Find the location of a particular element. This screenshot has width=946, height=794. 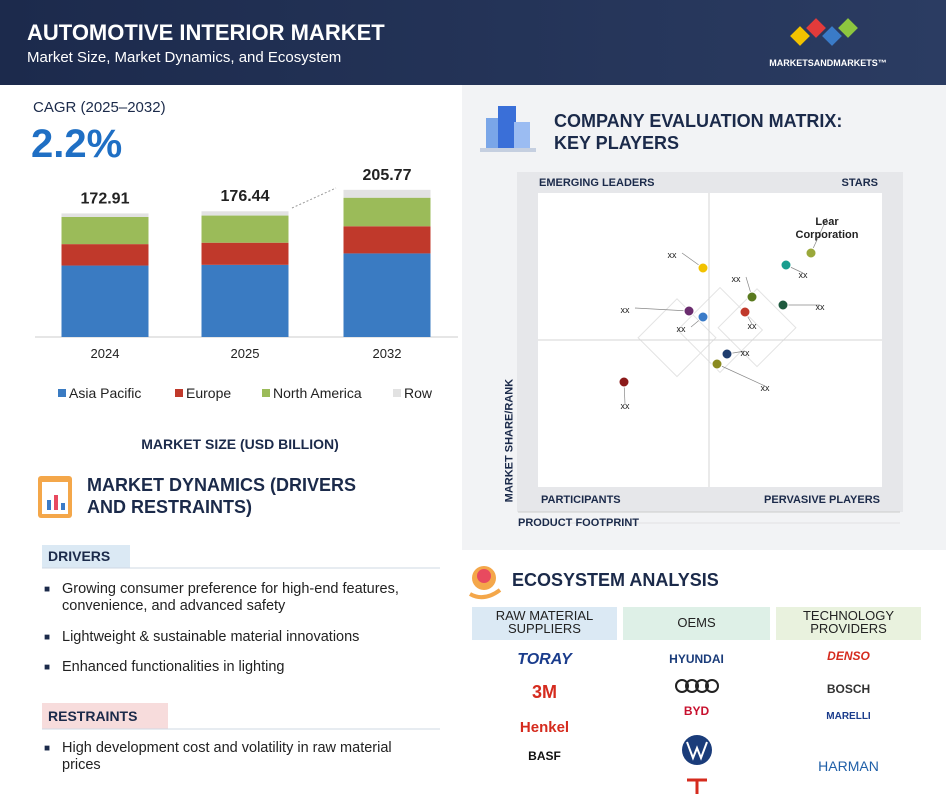

growth-arrow is located at coordinates (314, 198).